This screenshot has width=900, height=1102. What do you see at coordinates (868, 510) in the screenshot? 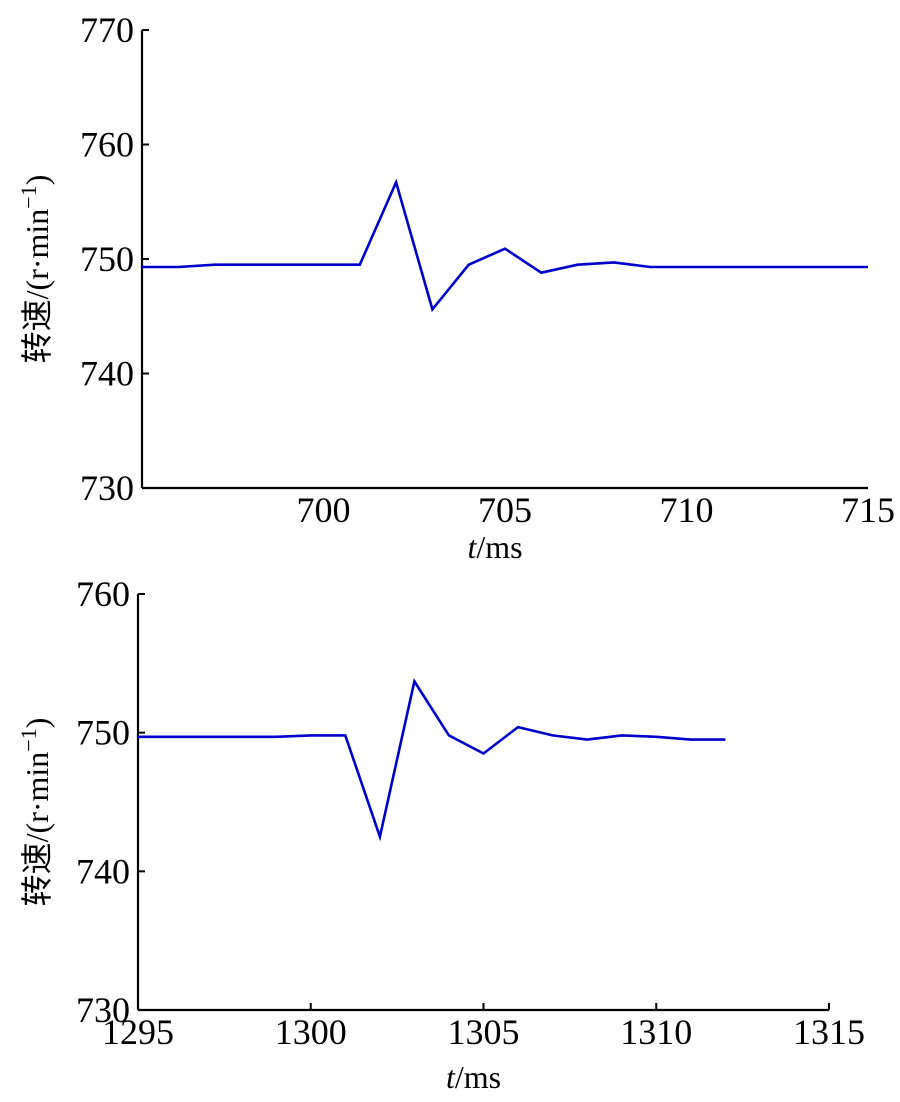
I see `x-tick-label: 715` at bounding box center [868, 510].